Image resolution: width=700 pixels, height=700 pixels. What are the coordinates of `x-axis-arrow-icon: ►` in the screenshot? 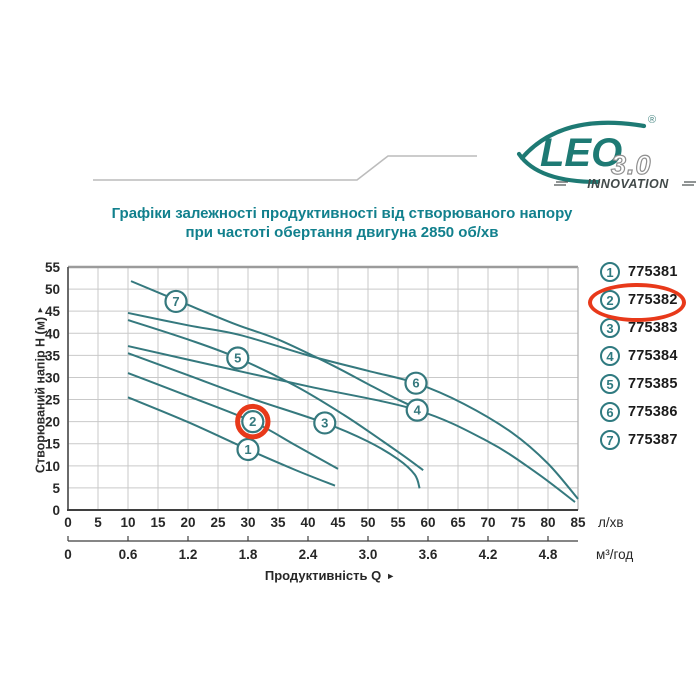 It's located at (390, 576).